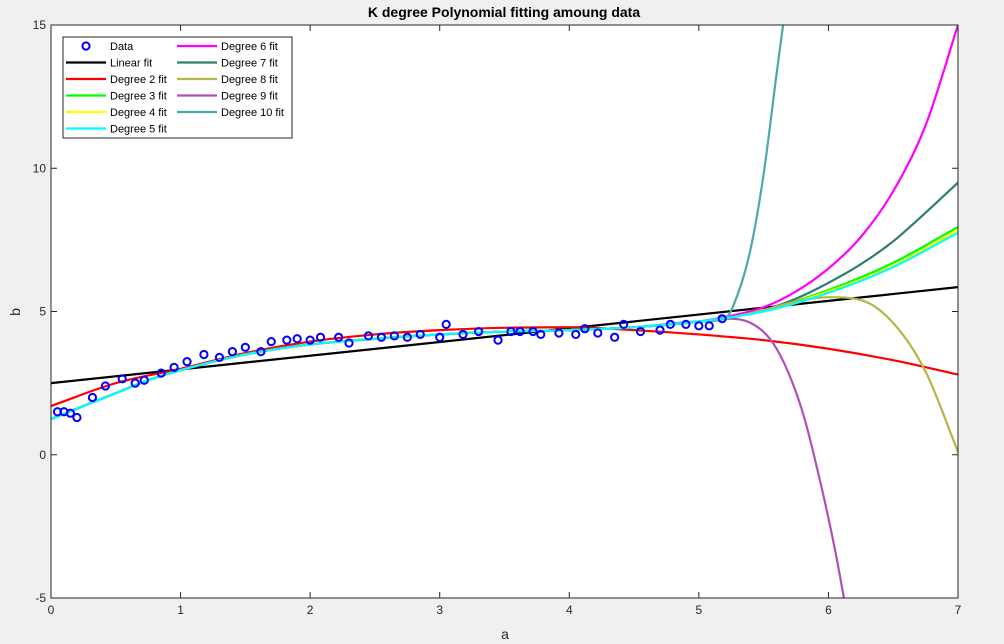  What do you see at coordinates (138, 97) in the screenshot?
I see `legend-label: Degree 3 fit` at bounding box center [138, 97].